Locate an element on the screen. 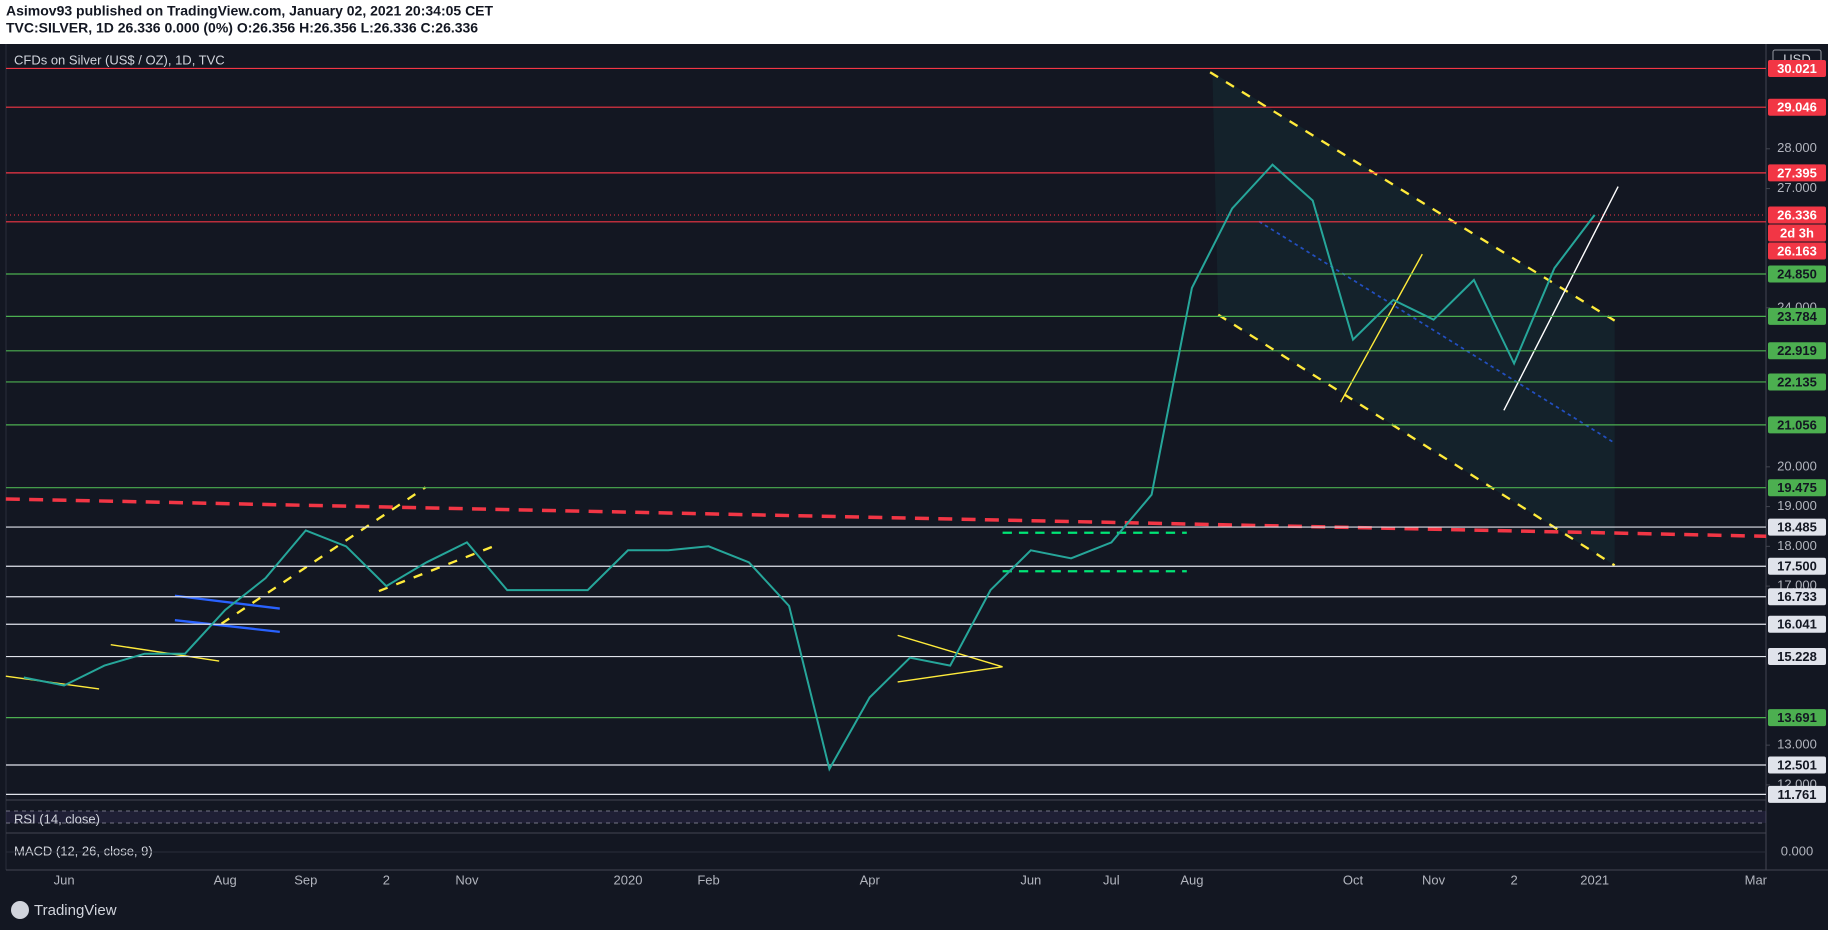  y-tick-label: 19.000 is located at coordinates (1797, 505).